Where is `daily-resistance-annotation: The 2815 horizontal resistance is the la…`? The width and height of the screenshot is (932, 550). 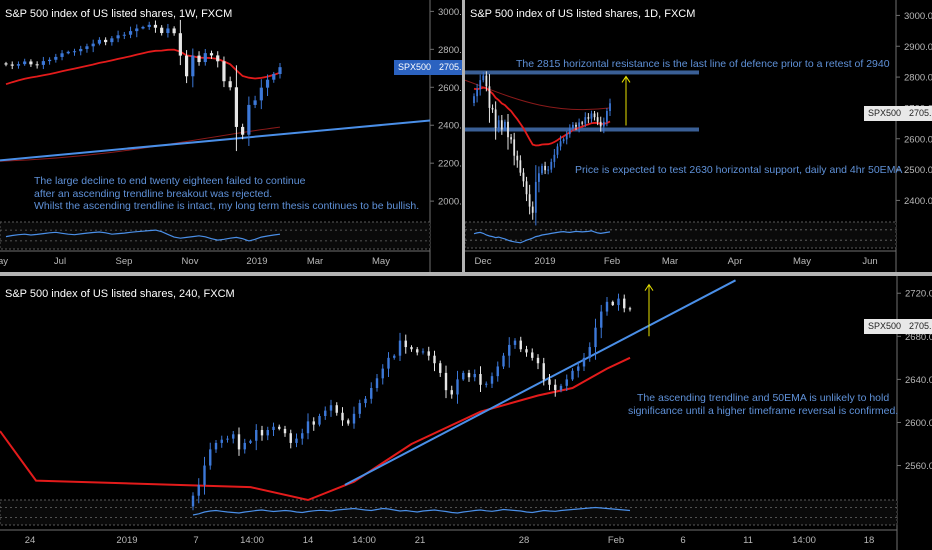 daily-resistance-annotation: The 2815 horizontal resistance is the la… is located at coordinates (703, 64).